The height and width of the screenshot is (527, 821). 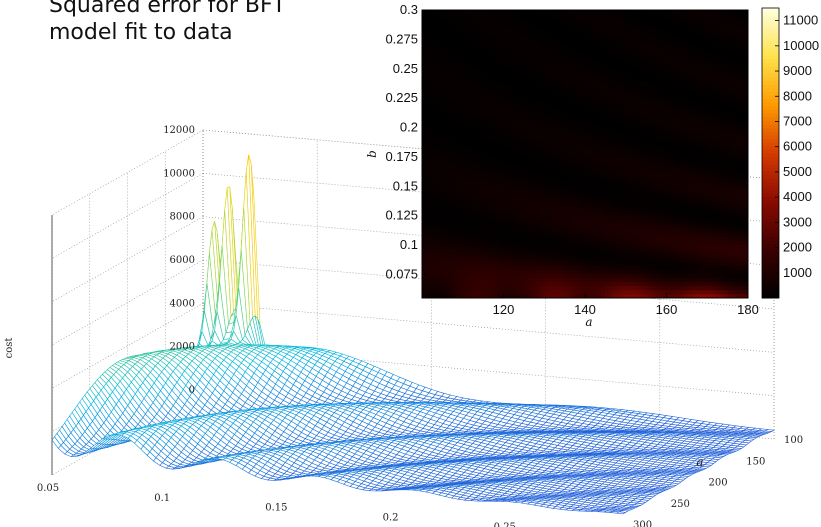 I want to click on title-line-1: Squared error for BFT, so click(x=167, y=9).